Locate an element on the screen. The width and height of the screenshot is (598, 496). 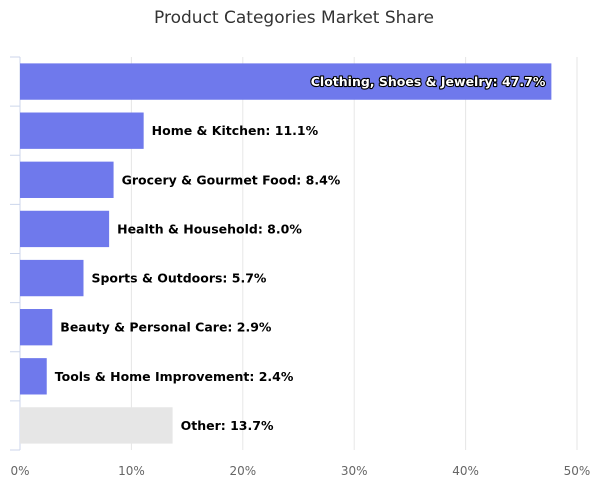
data-label: Health & Household: 8.0% is located at coordinates (209, 228).